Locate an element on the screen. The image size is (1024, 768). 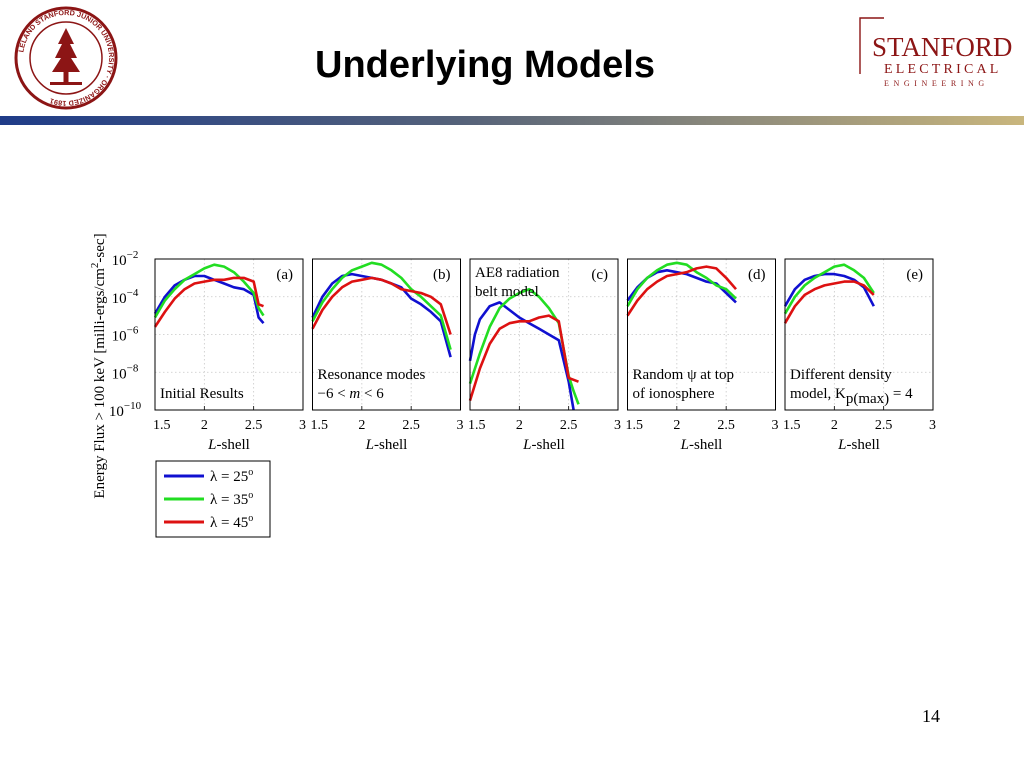
slide-title: Underlying Models is located at coordinates (485, 65).